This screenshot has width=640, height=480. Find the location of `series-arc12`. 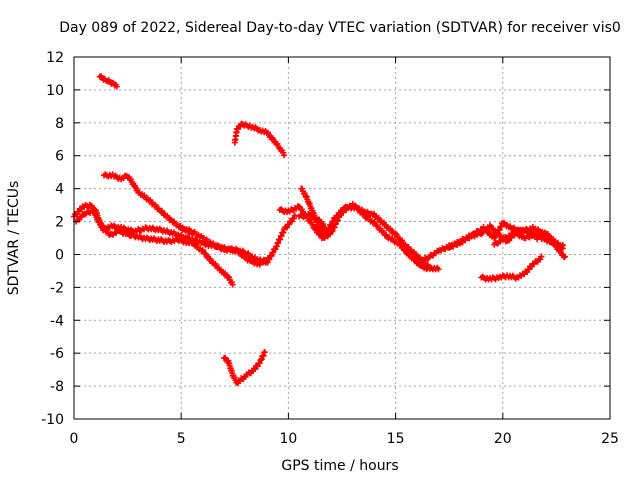

series-arc12 is located at coordinates (371, 238).